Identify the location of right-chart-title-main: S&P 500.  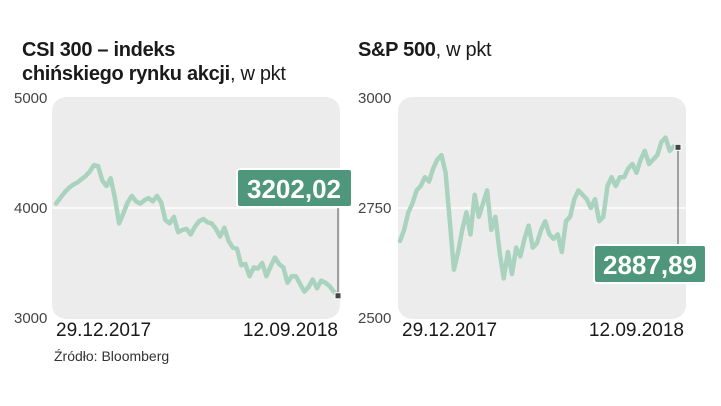
(397, 50).